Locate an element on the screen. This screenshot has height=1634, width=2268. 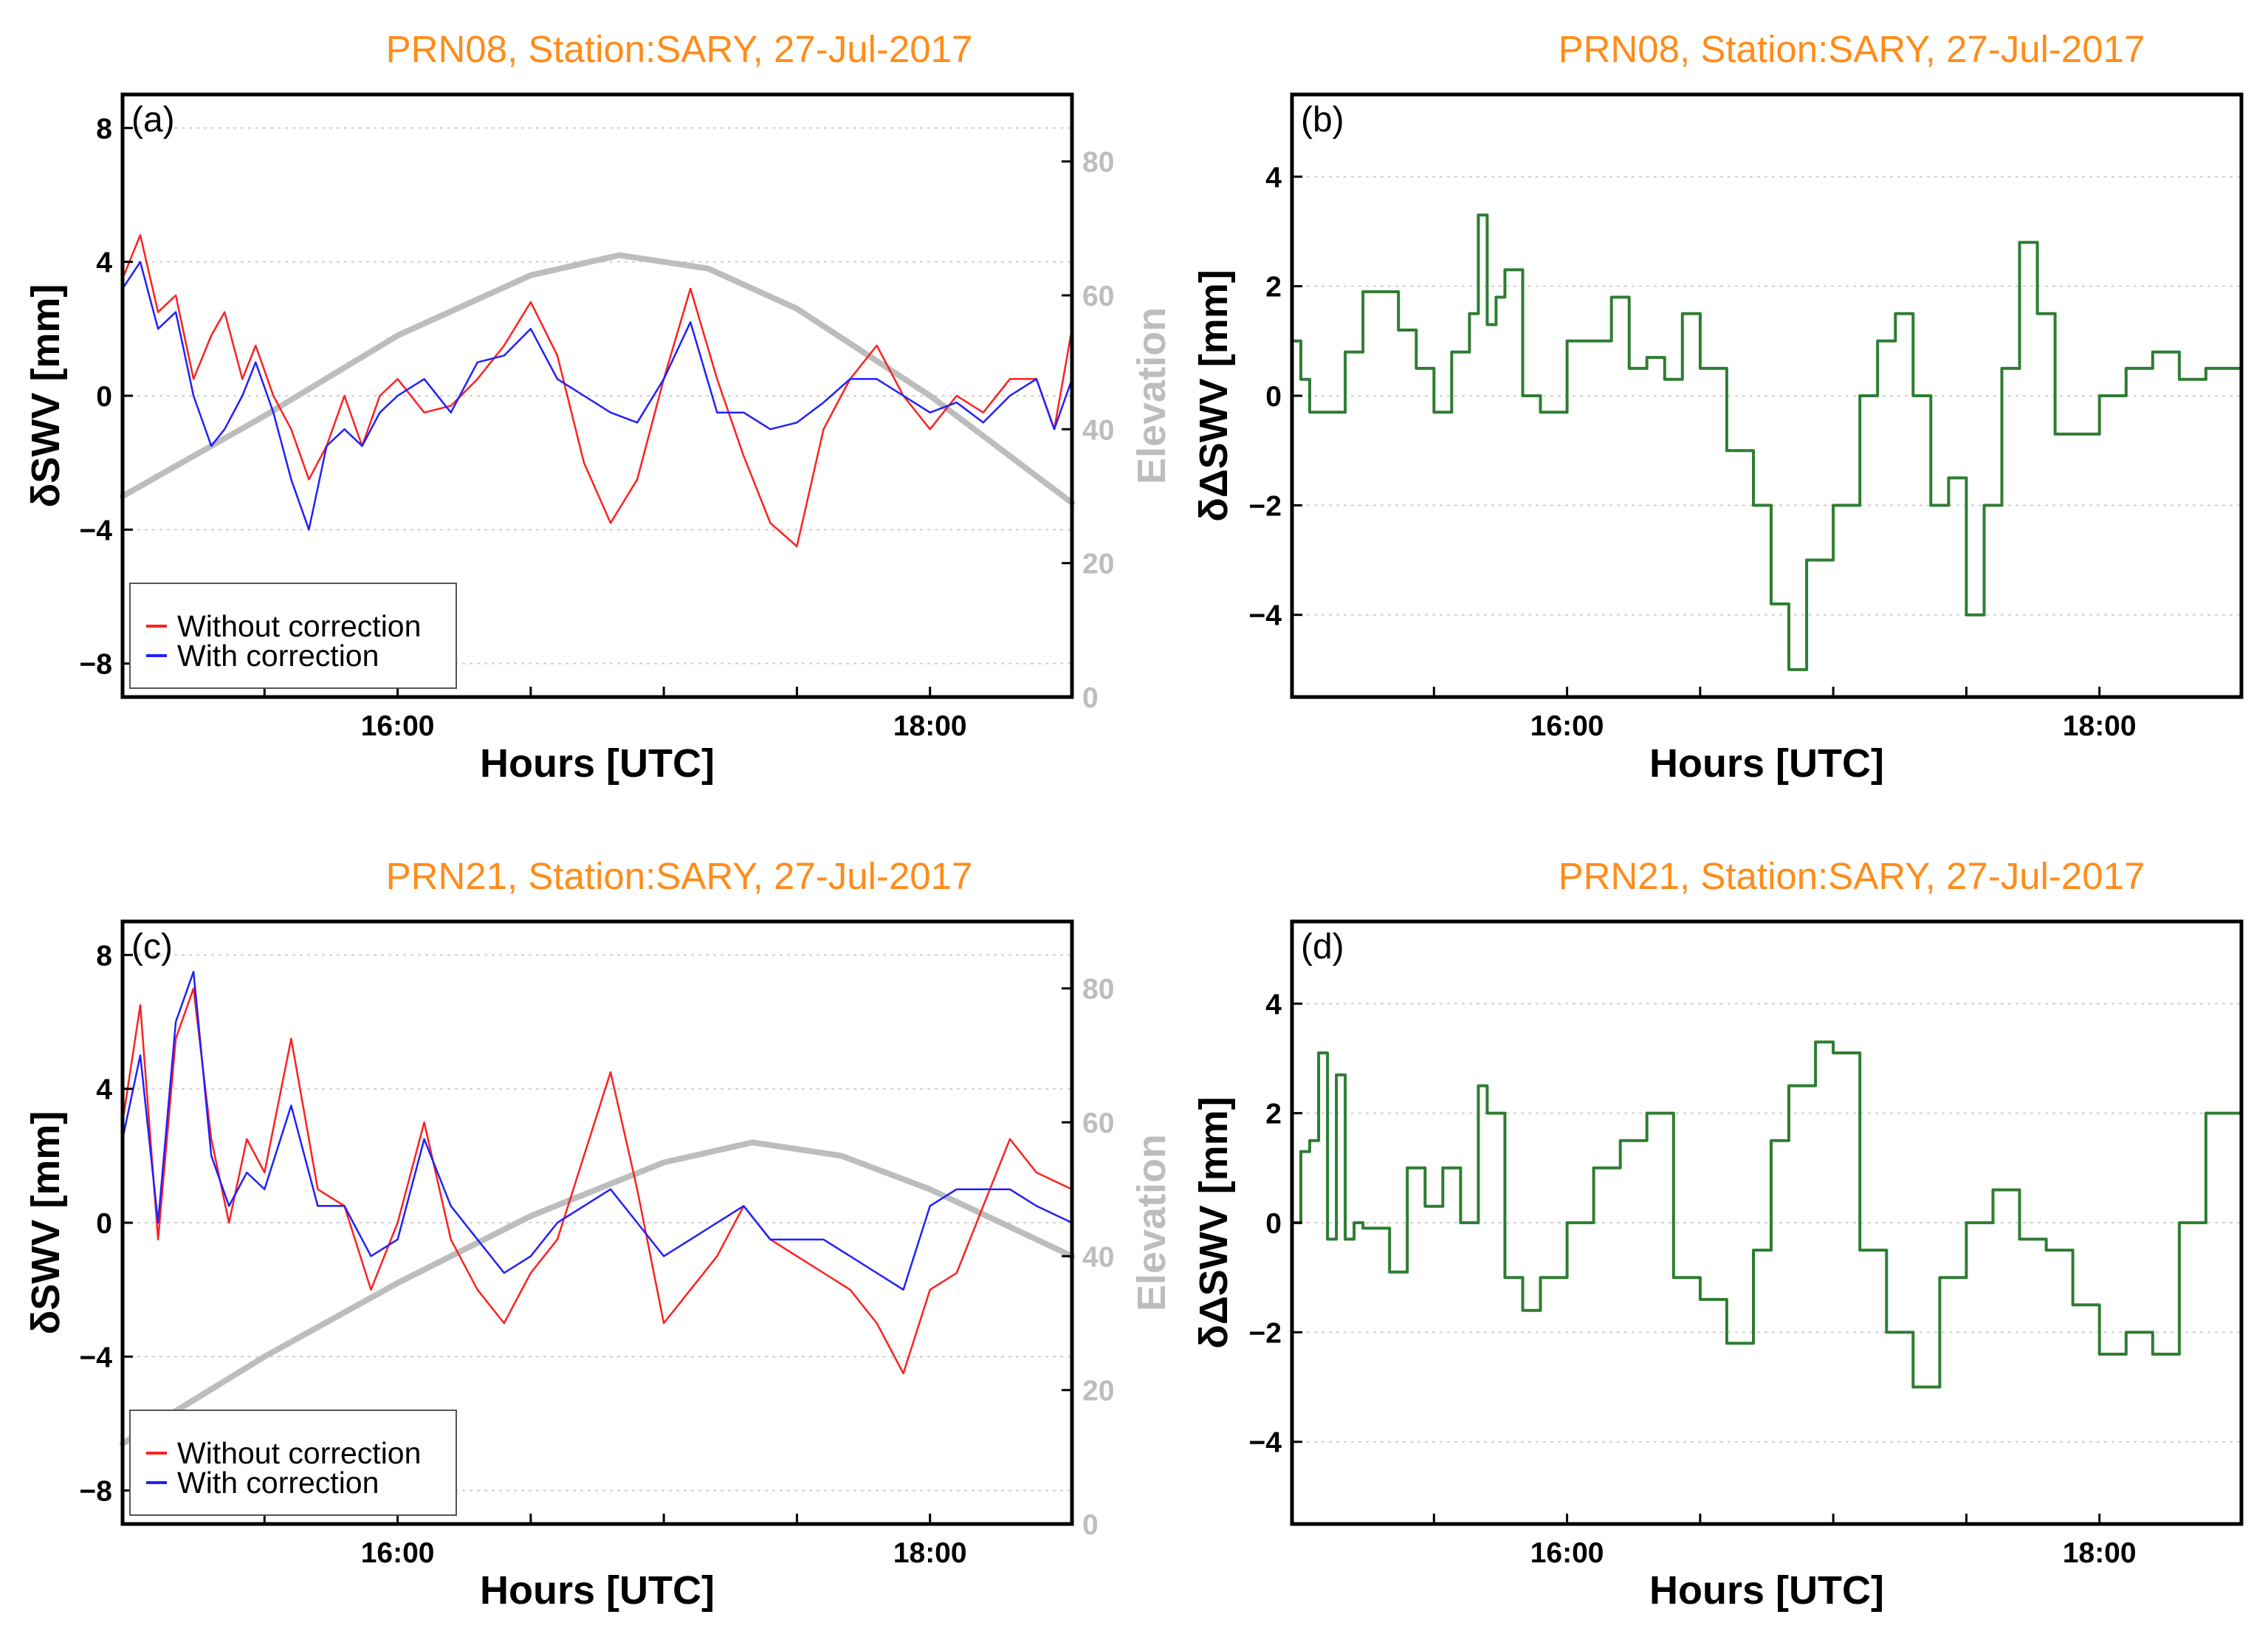
without-correction-series is located at coordinates (597, 1181).